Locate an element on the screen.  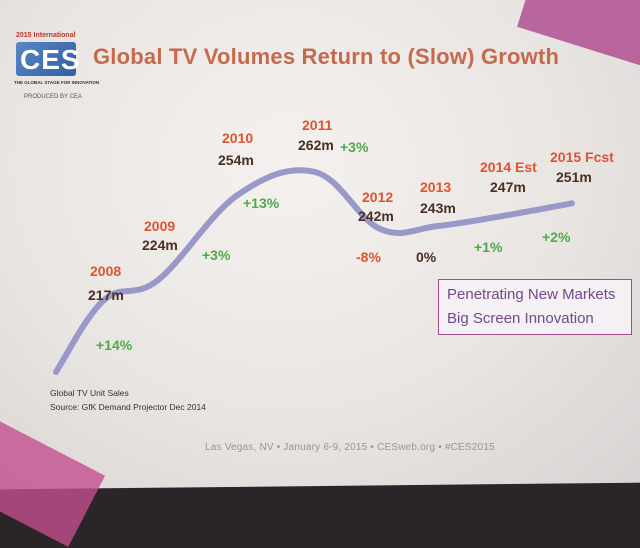
year-label-2013: 2013 is located at coordinates (435, 187).